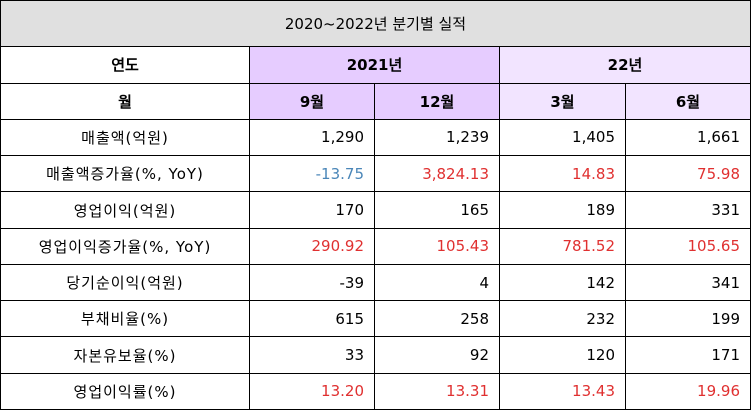  Describe the element at coordinates (125, 137) in the screenshot. I see `row-label: 매출액(억원)` at that location.